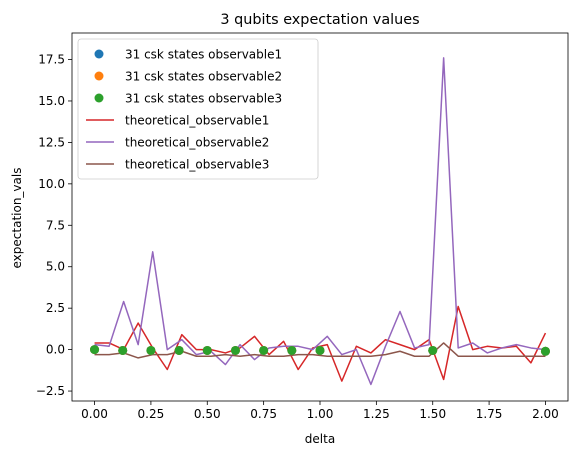 This screenshot has height=455, width=578. What do you see at coordinates (51, 60) in the screenshot?
I see `y-tick-label: 17.5` at bounding box center [51, 60].